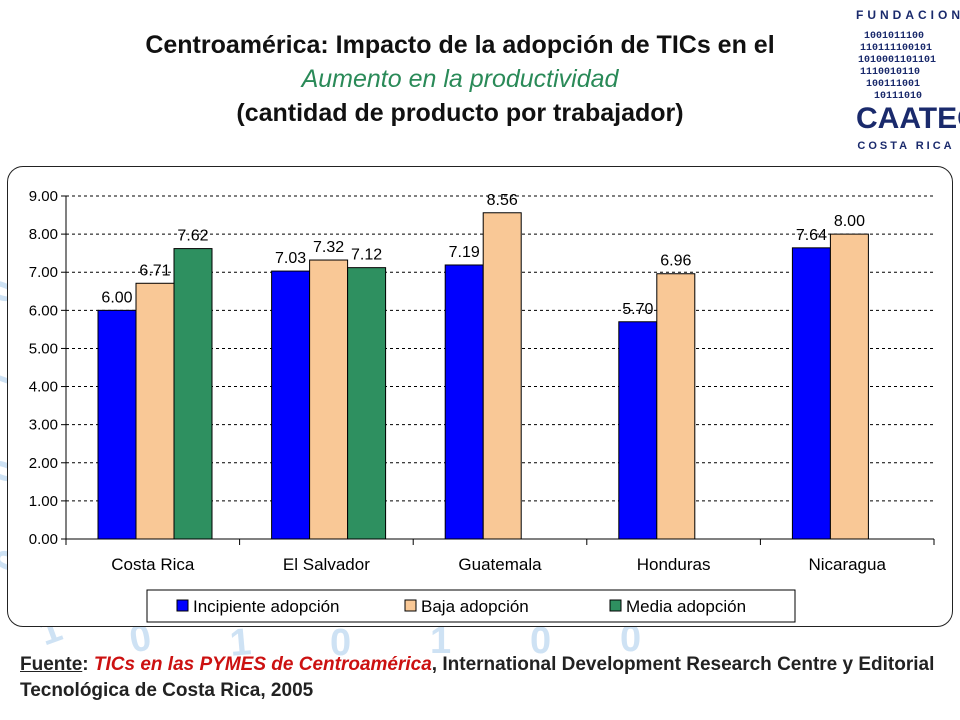 This screenshot has height=720, width=960. Describe the element at coordinates (460, 113) in the screenshot. I see `title-line-3: (cantidad de producto por trabajador)` at that location.